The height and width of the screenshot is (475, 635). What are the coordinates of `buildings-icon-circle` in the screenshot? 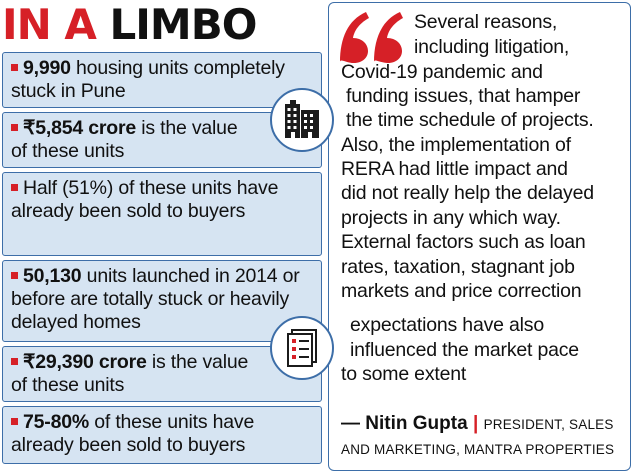 It's located at (302, 120).